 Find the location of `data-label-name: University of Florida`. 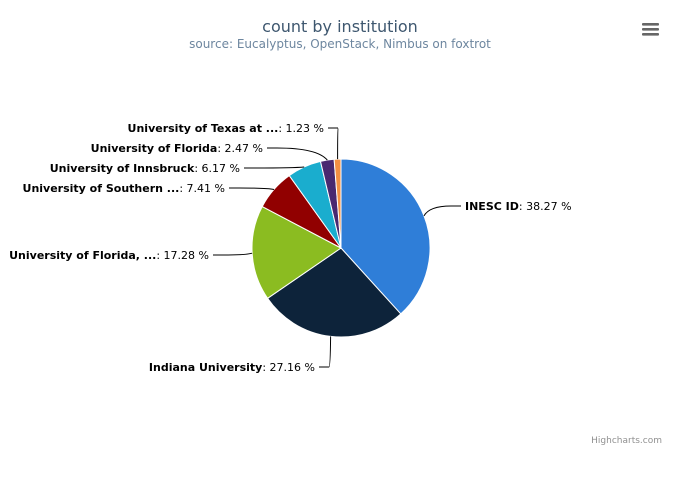

data-label-name: University of Florida is located at coordinates (154, 148).